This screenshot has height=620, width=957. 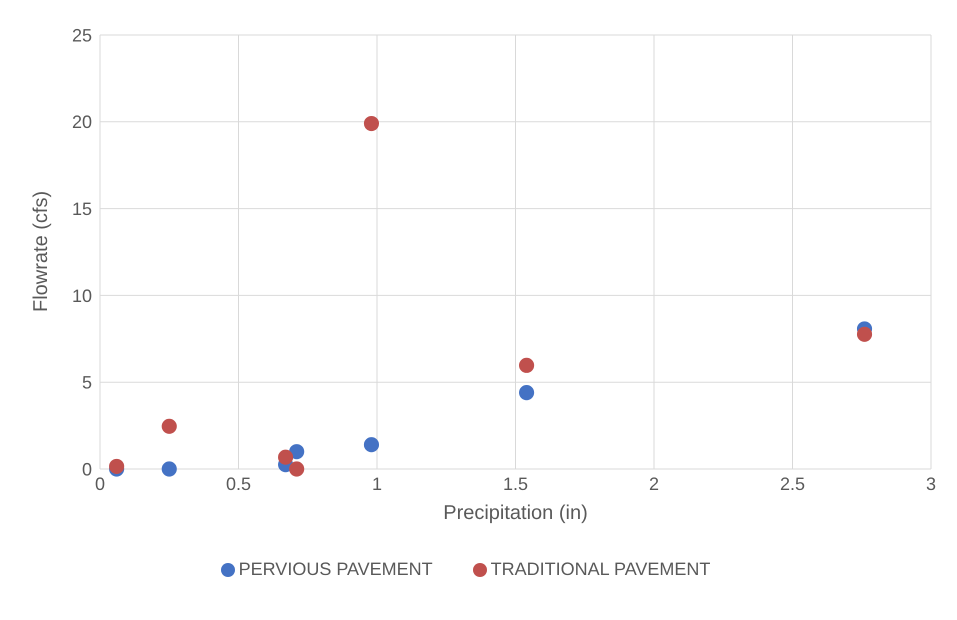 What do you see at coordinates (793, 484) in the screenshot?
I see `x-tick-label: 2.5` at bounding box center [793, 484].